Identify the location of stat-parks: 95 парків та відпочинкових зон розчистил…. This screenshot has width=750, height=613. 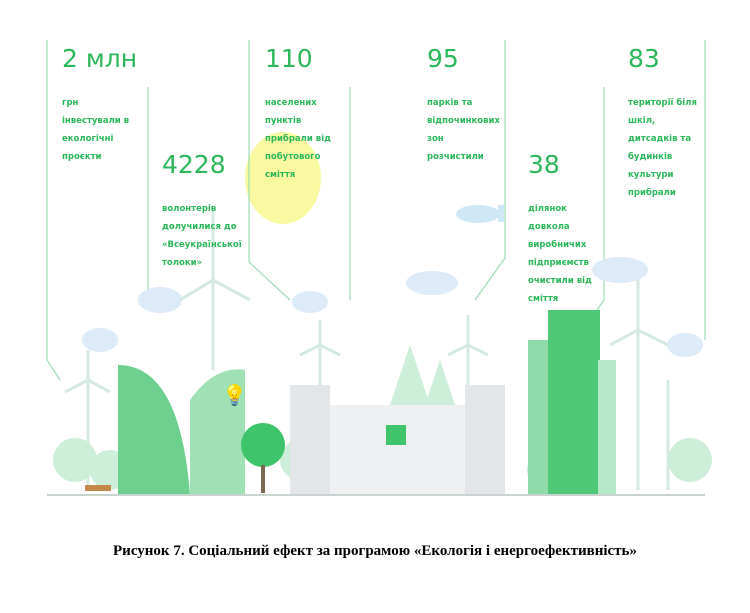
(463, 105).